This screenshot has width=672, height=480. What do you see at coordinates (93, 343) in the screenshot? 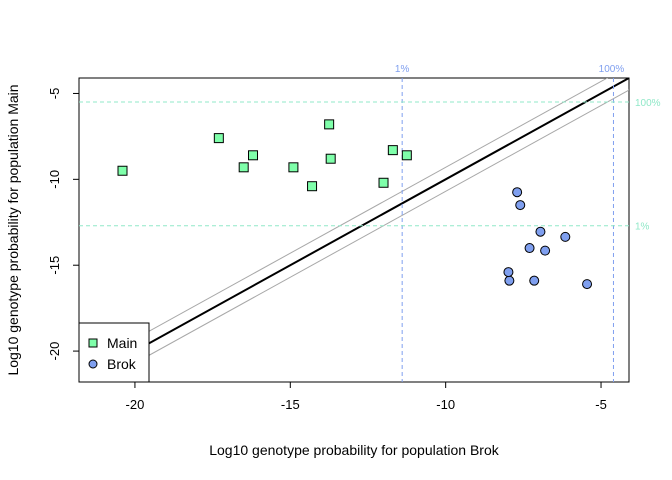
I see `legend-marker-main` at bounding box center [93, 343].